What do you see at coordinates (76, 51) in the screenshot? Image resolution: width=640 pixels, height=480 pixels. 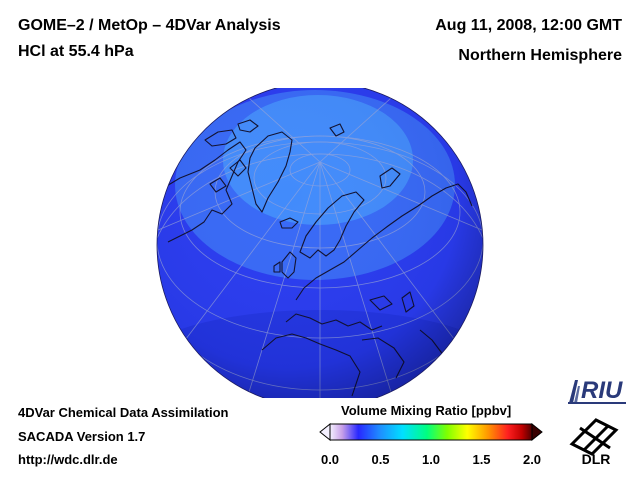 I see `map-subtitle: HCl at 55.4 hPa` at bounding box center [76, 51].